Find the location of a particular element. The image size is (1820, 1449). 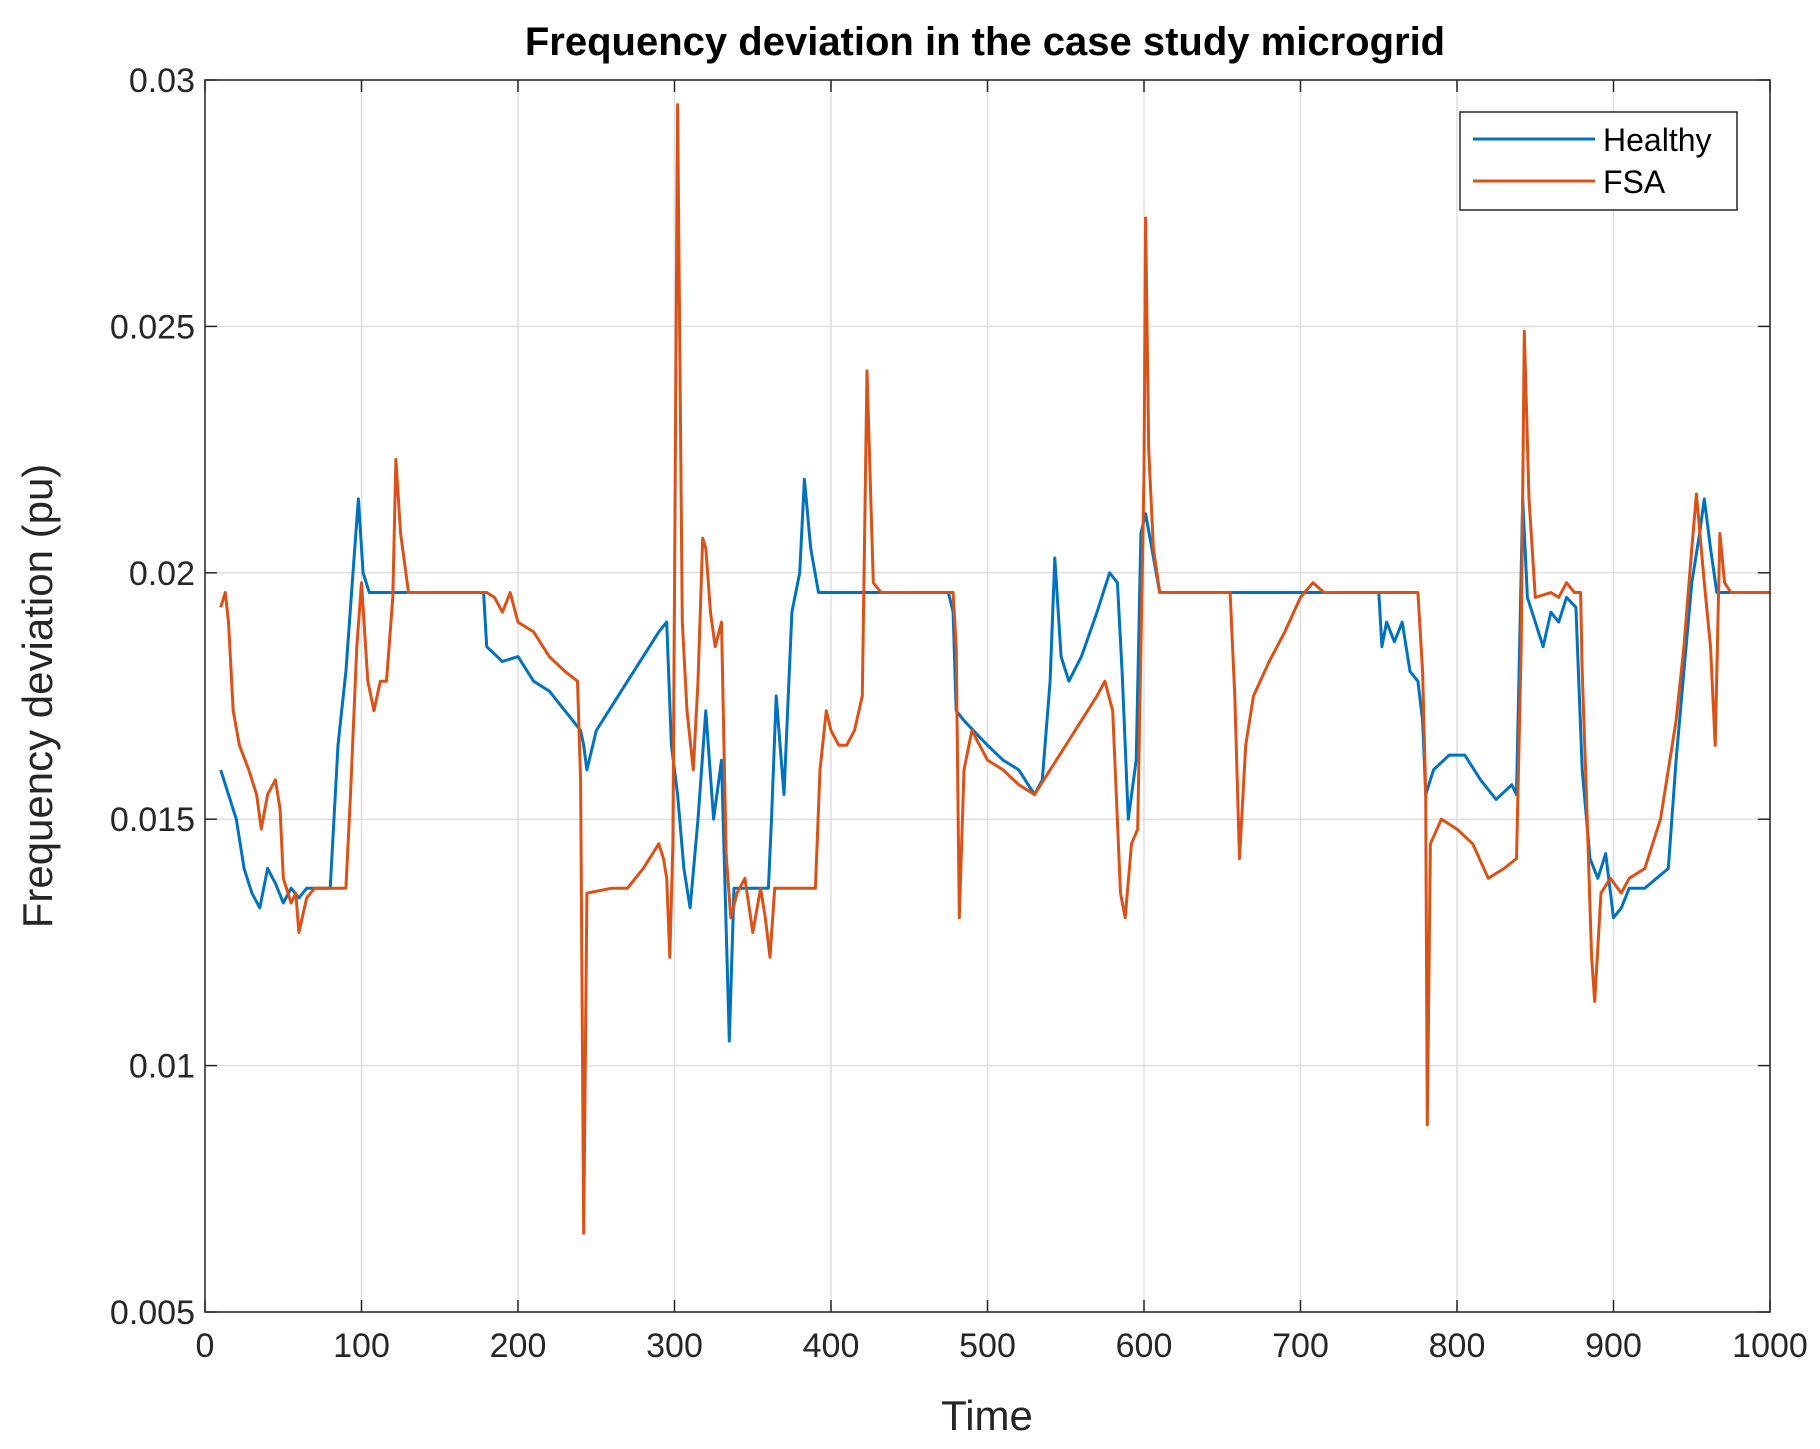

legend-label-fsa: FSA is located at coordinates (1634, 182).